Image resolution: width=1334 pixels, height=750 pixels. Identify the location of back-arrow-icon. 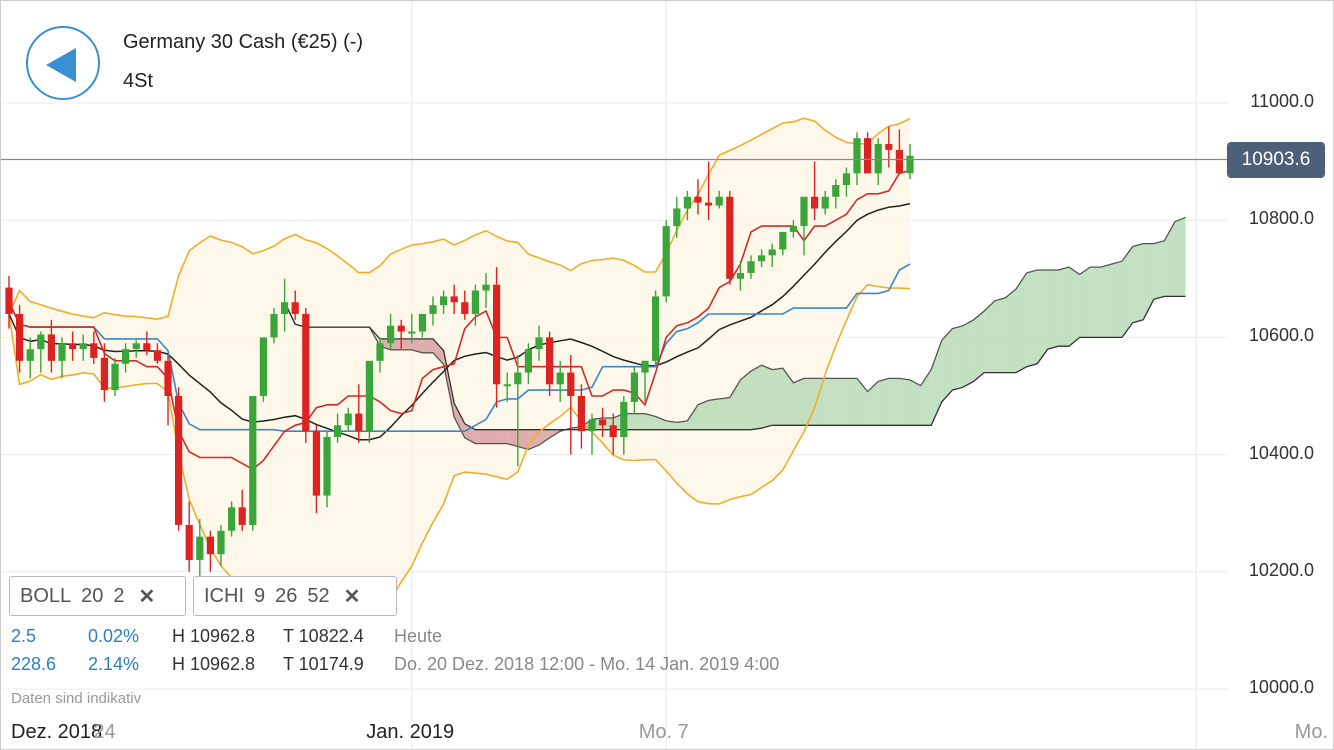
(61, 65).